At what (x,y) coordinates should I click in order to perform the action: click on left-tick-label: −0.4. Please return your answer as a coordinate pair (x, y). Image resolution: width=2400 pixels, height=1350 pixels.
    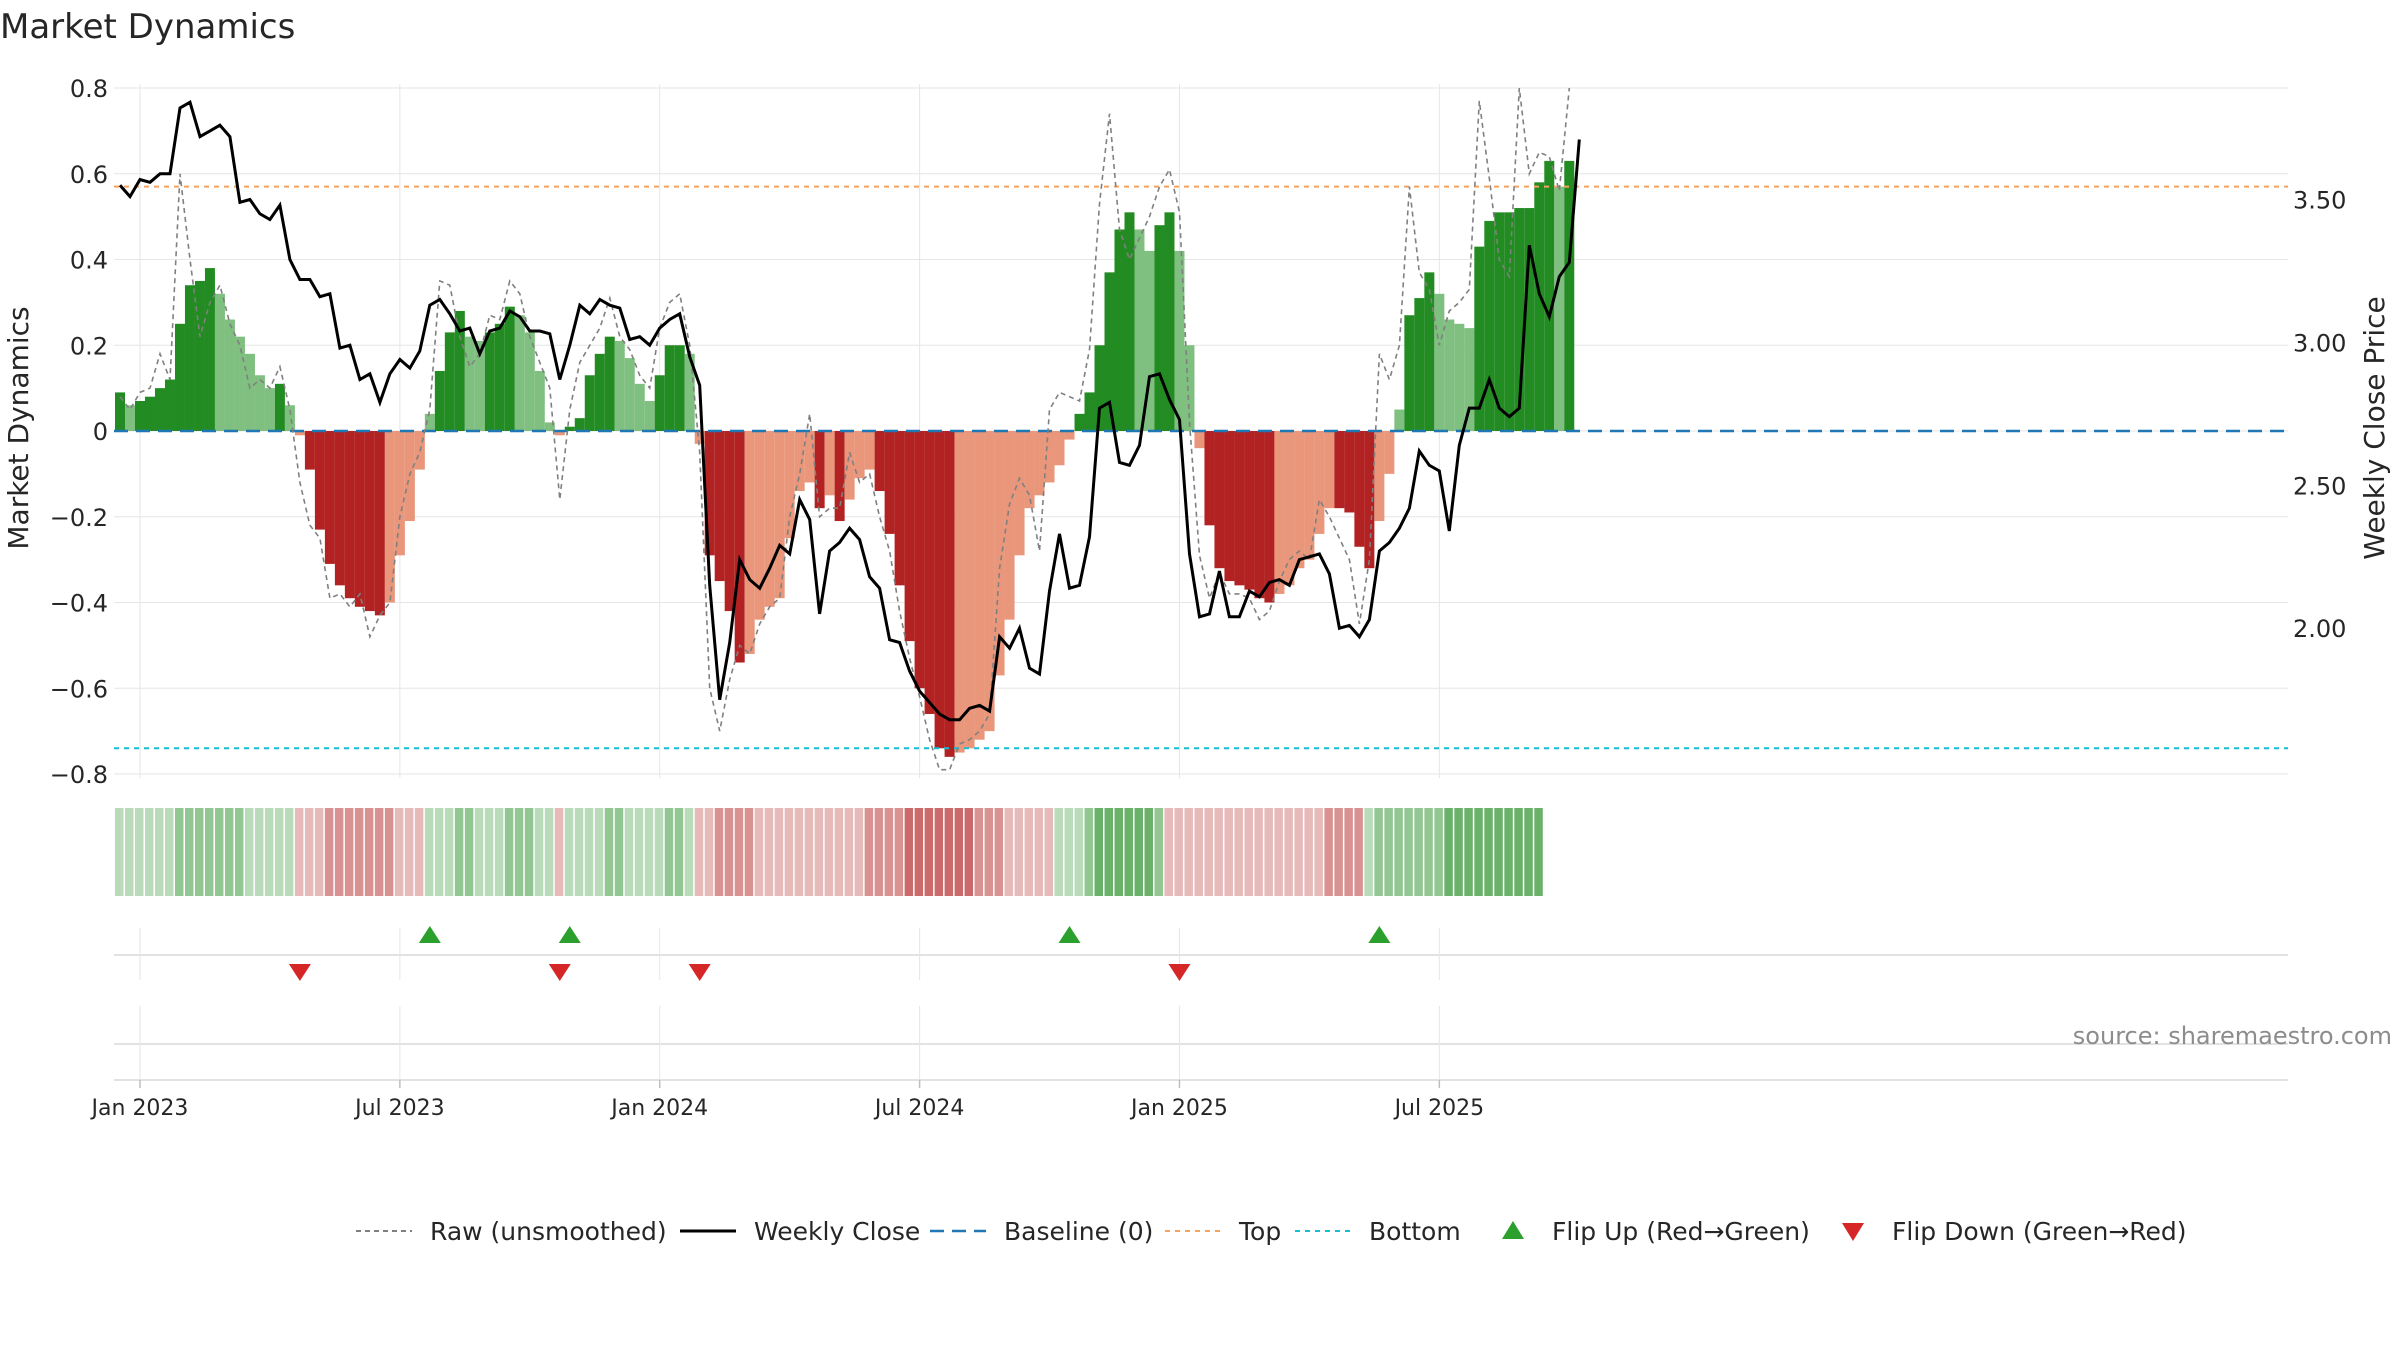
    Looking at the image, I should click on (79, 604).